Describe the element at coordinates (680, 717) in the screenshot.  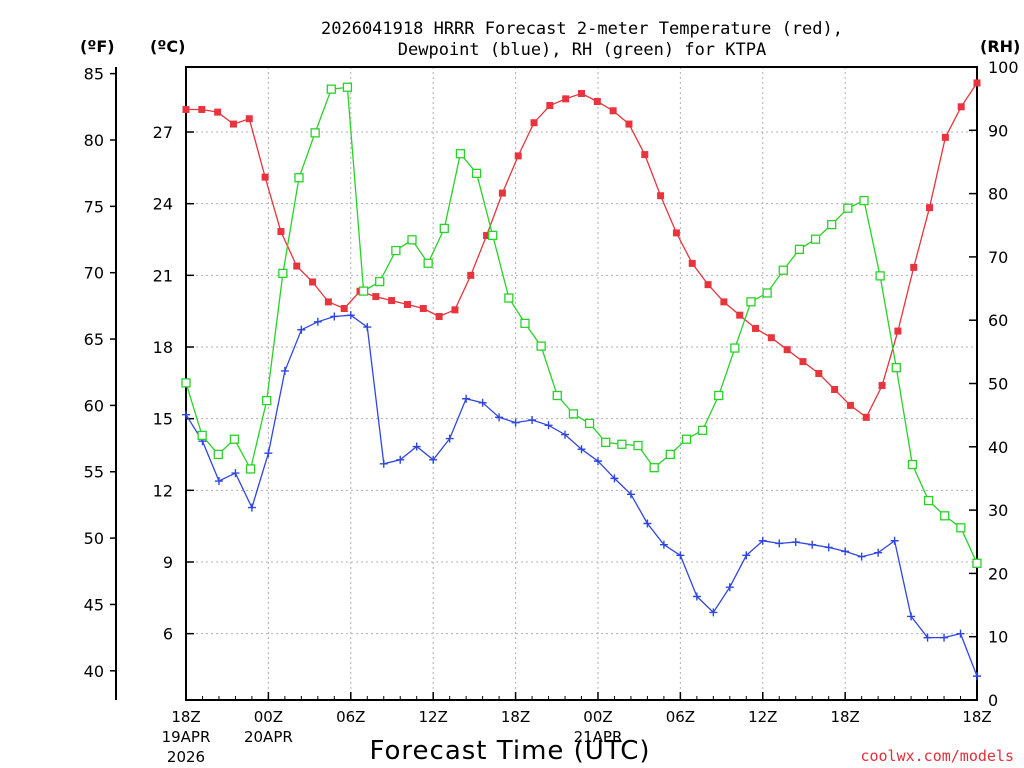
I see `x-tick-label-6: 06Z` at that location.